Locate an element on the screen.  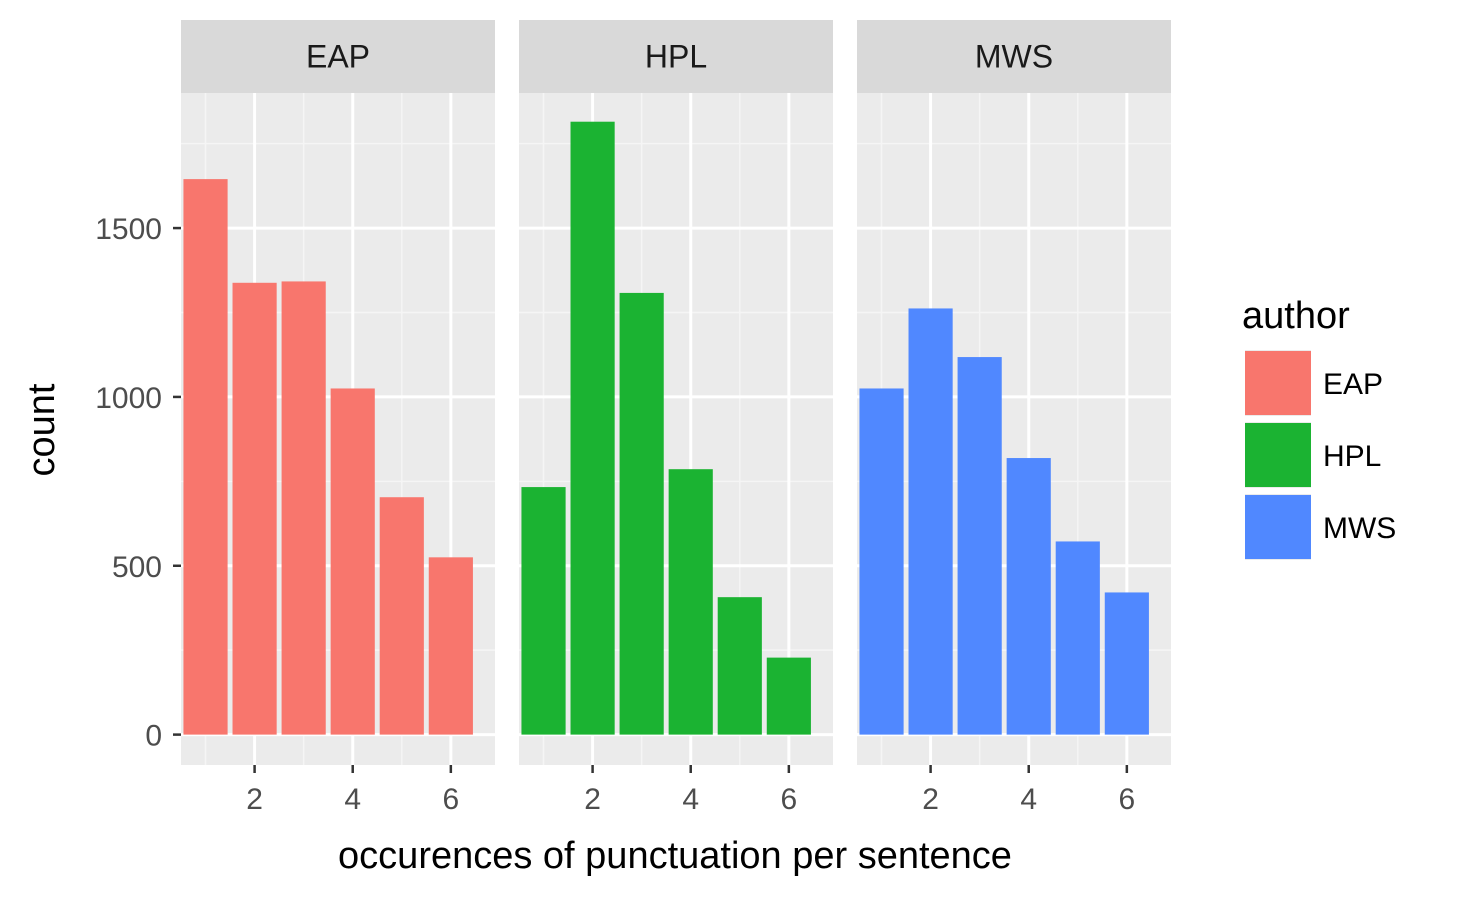
facet-strip-label: MWS is located at coordinates (1014, 57).